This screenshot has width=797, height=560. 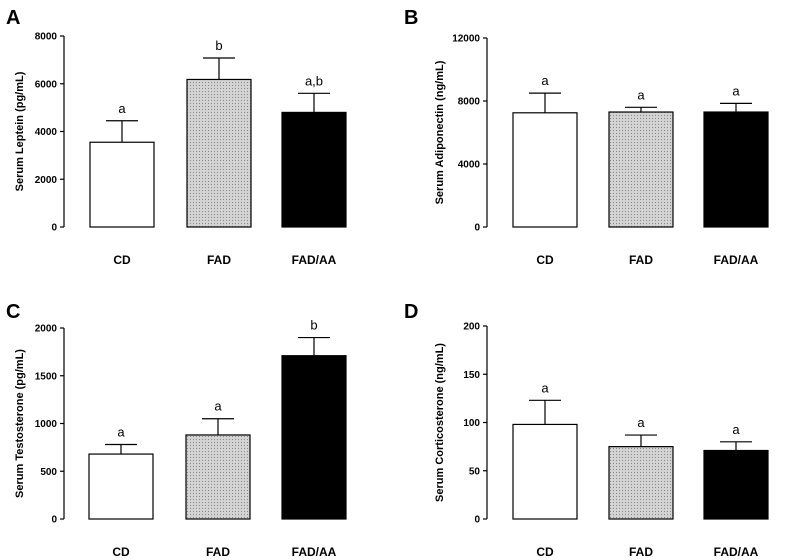 I want to click on y-tick-label: 100, so click(x=471, y=423).